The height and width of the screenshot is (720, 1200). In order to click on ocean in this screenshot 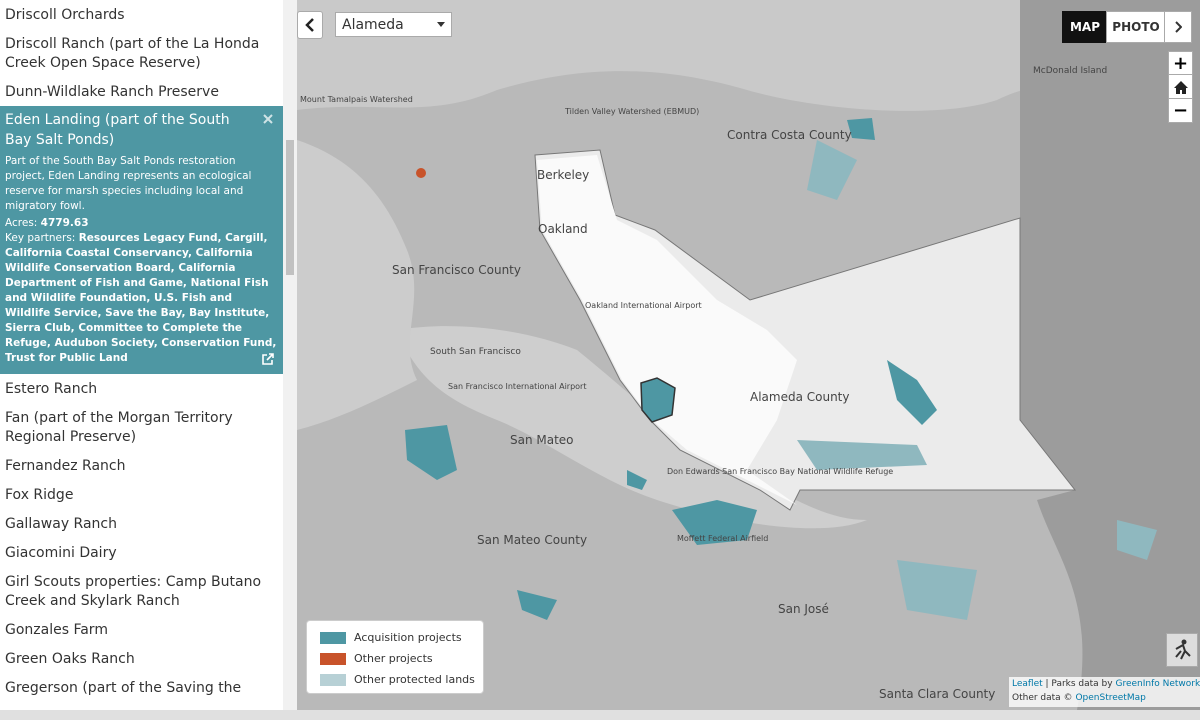, I will do `click(357, 285)`.